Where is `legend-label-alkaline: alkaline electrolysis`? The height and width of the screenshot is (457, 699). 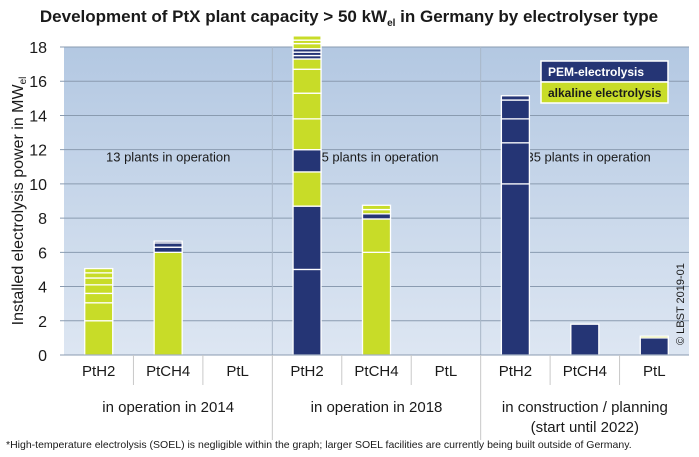 legend-label-alkaline: alkaline electrolysis is located at coordinates (605, 93).